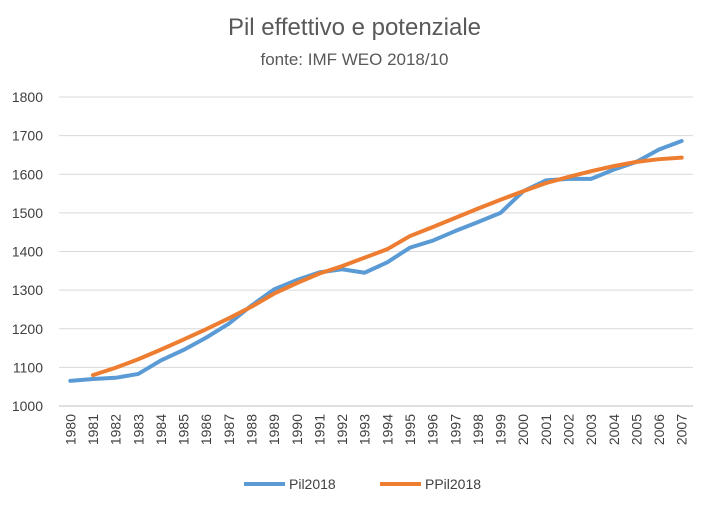  Describe the element at coordinates (591, 429) in the screenshot. I see `x-tick-label: 2003` at that location.